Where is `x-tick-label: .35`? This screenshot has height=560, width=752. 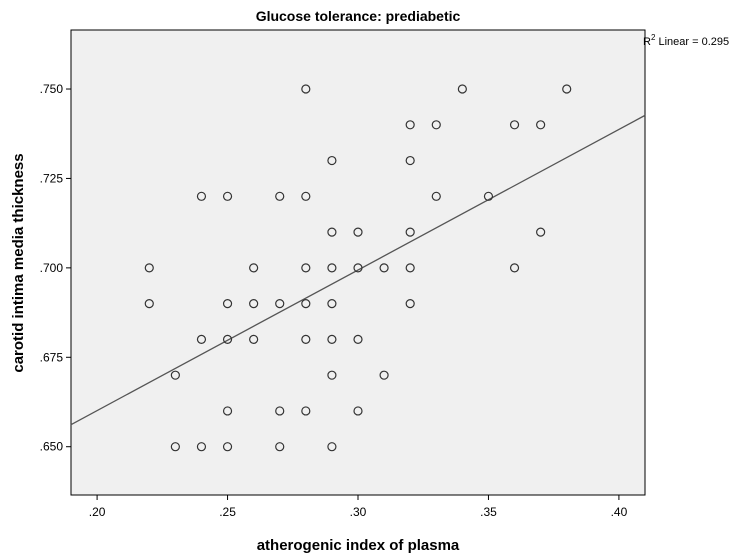
x-tick-label: .35 is located at coordinates (488, 512).